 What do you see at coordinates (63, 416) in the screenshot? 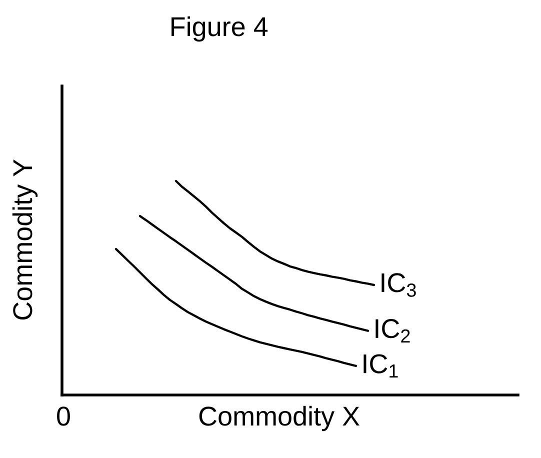
I see `text: 0` at bounding box center [63, 416].